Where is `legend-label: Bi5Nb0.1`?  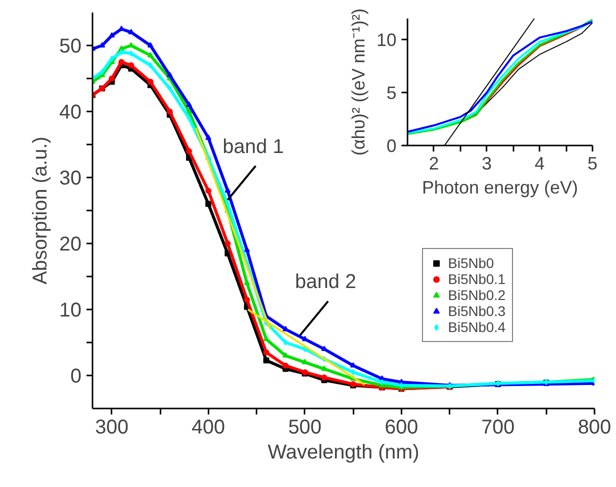 legend-label: Bi5Nb0.1 is located at coordinates (477, 279).